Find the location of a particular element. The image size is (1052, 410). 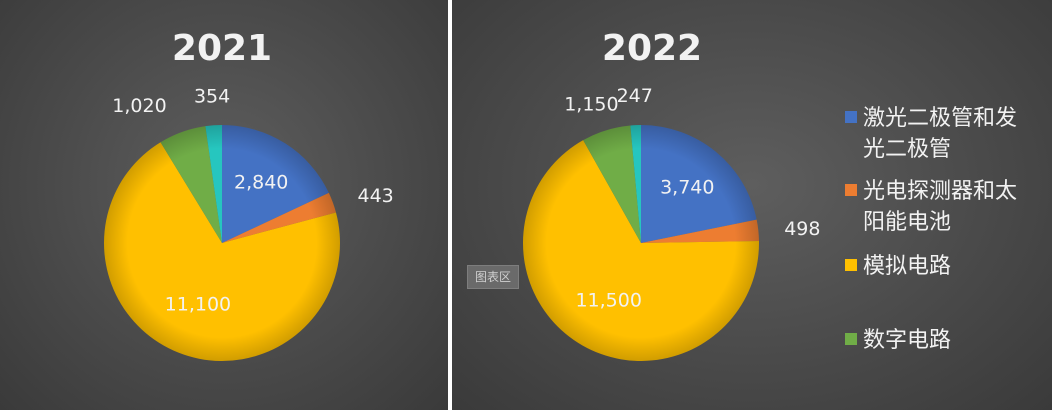

data-label: 1,020 is located at coordinates (139, 106).